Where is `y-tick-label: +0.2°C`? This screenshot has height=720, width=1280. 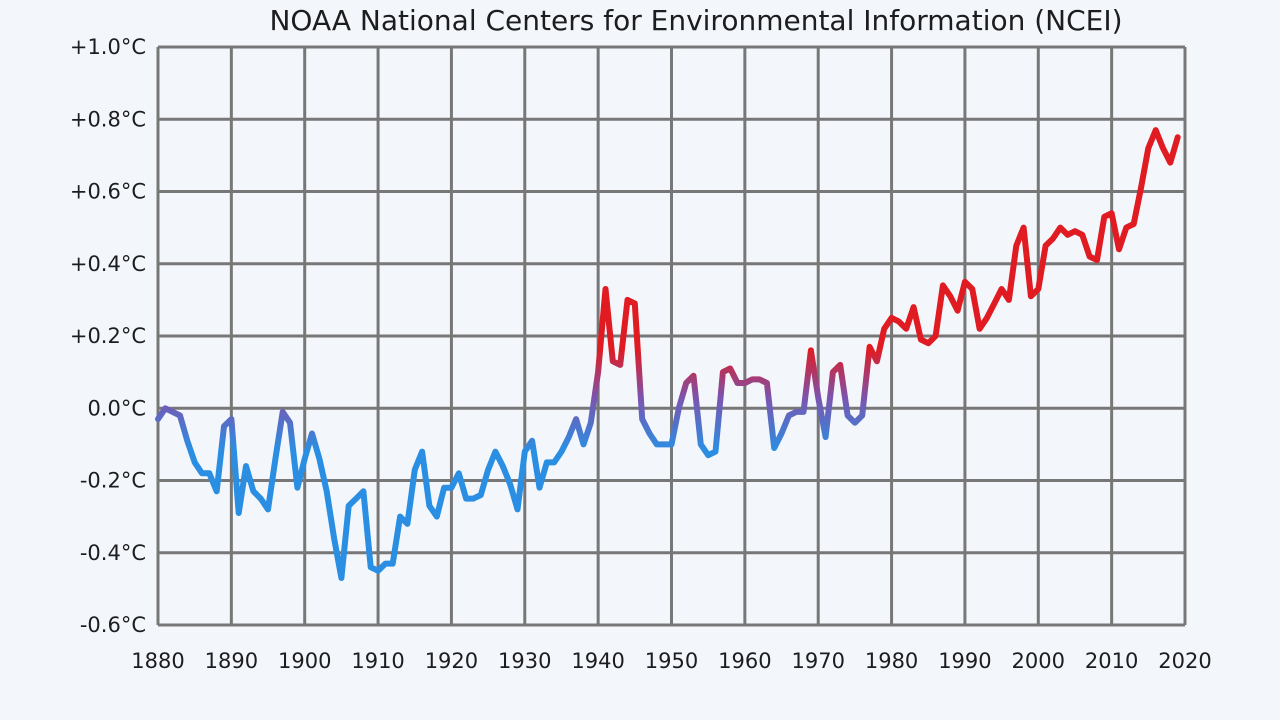 y-tick-label: +0.2°C is located at coordinates (108, 336).